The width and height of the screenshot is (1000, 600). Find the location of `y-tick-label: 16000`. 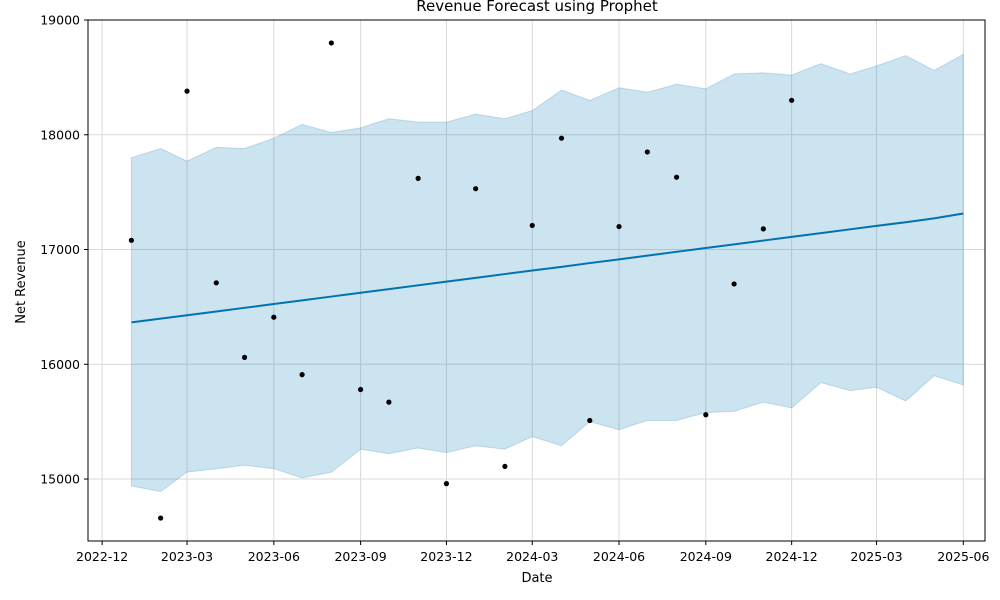

y-tick-label: 16000 is located at coordinates (60, 364).